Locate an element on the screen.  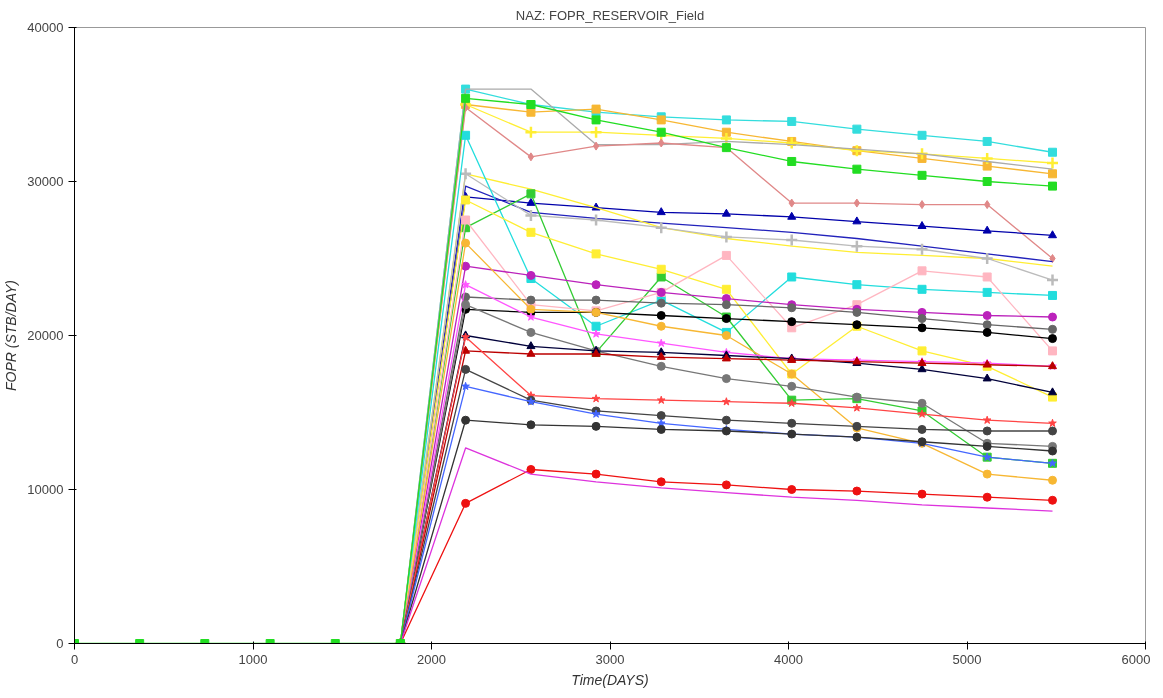
x-tick-label: 0 is located at coordinates (74, 659).